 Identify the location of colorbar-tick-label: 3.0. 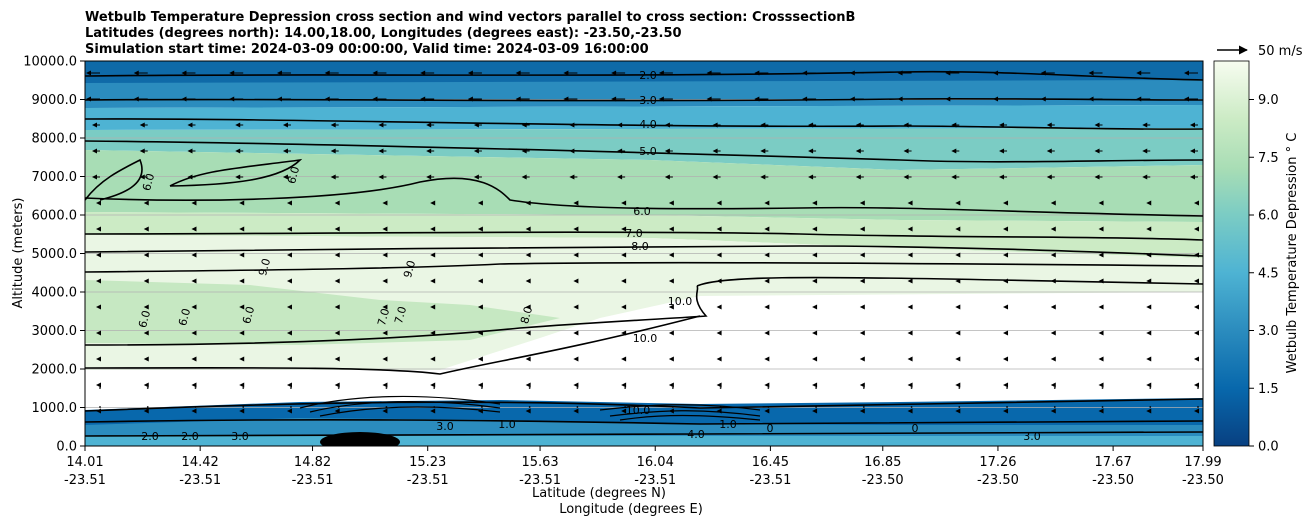
(1268, 331).